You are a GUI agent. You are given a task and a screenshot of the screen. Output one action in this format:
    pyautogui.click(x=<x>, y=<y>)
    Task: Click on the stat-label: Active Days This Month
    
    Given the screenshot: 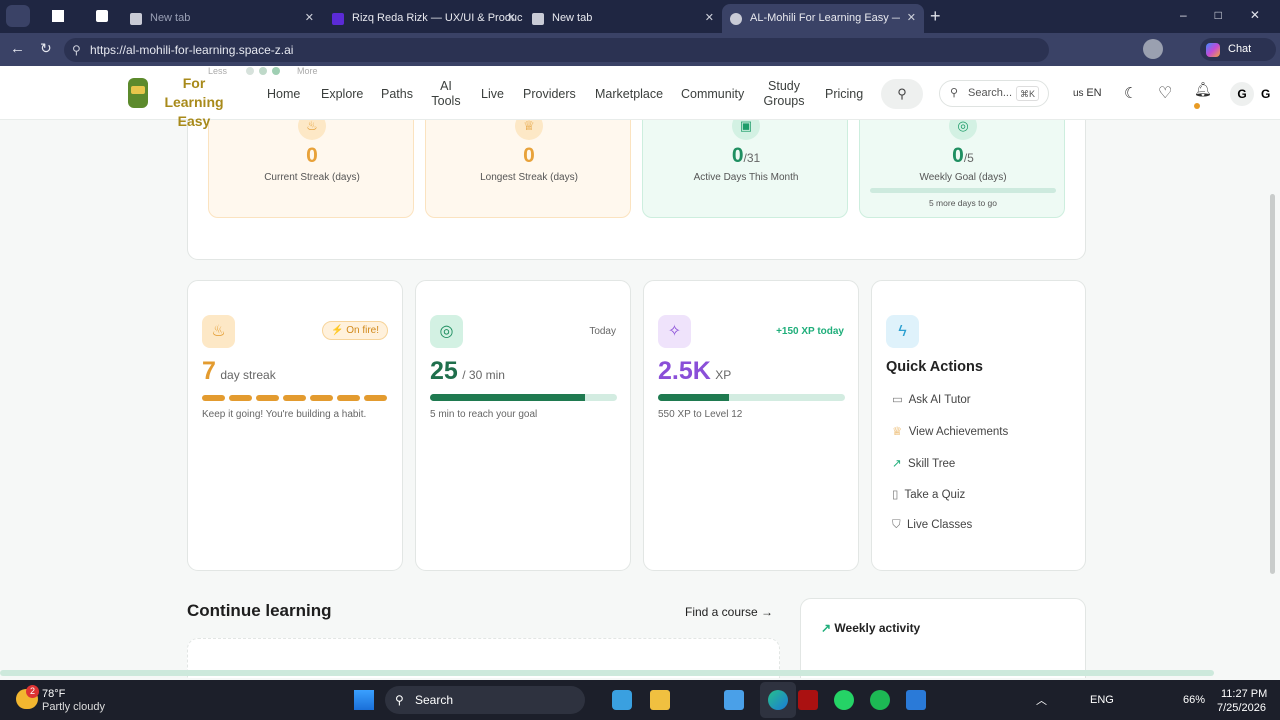 What is the action you would take?
    pyautogui.click(x=746, y=177)
    